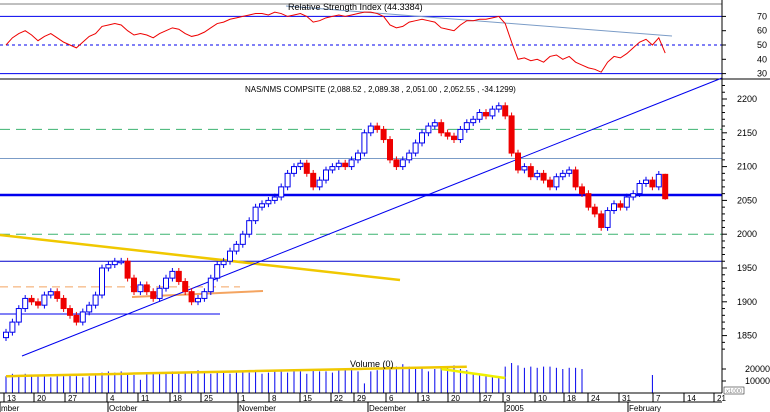  Describe the element at coordinates (515, 408) in the screenshot. I see `month-label: 2005` at that location.